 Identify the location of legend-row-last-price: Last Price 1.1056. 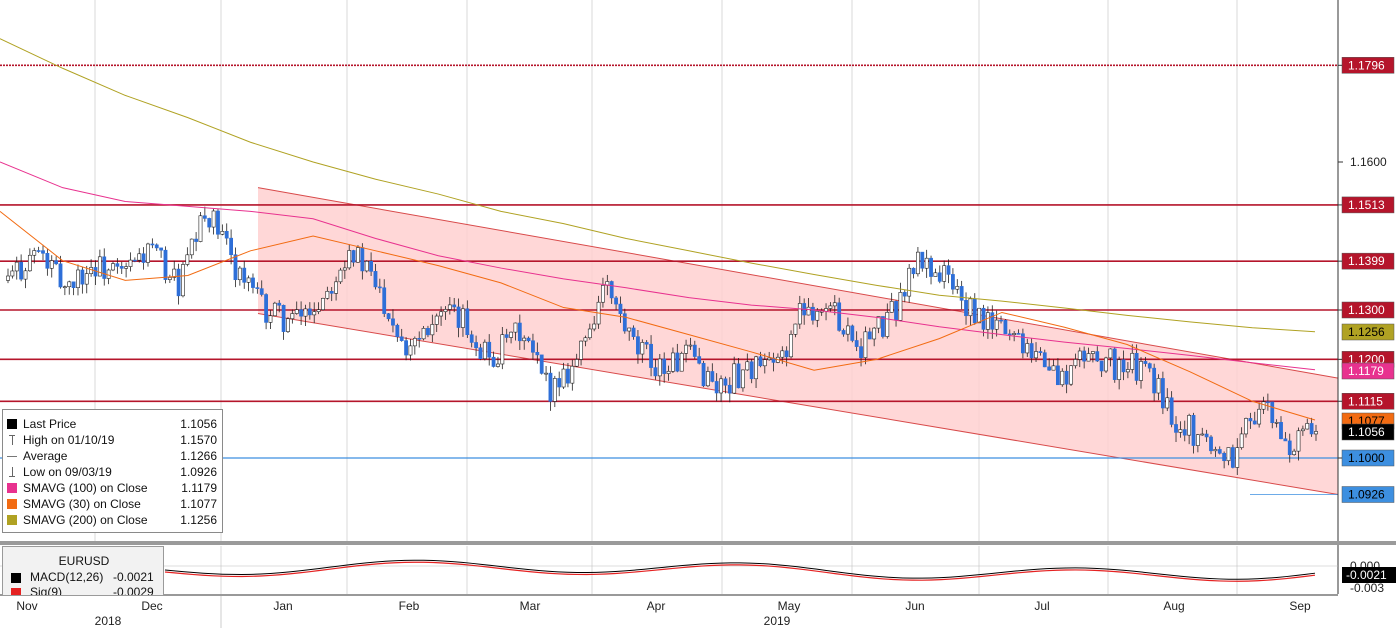
(112, 424).